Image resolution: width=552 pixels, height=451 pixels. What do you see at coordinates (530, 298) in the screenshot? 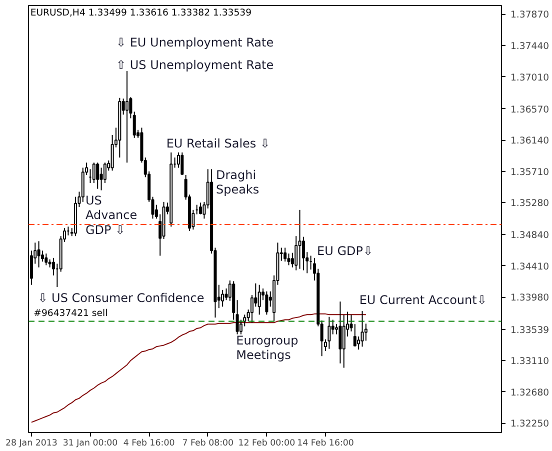
I see `y-tick-label: 1.33980` at bounding box center [530, 298].